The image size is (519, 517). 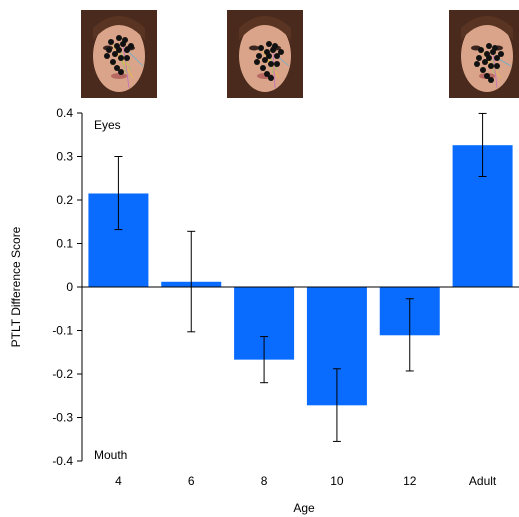 I want to click on x-tick-label: 8, so click(x=264, y=481).